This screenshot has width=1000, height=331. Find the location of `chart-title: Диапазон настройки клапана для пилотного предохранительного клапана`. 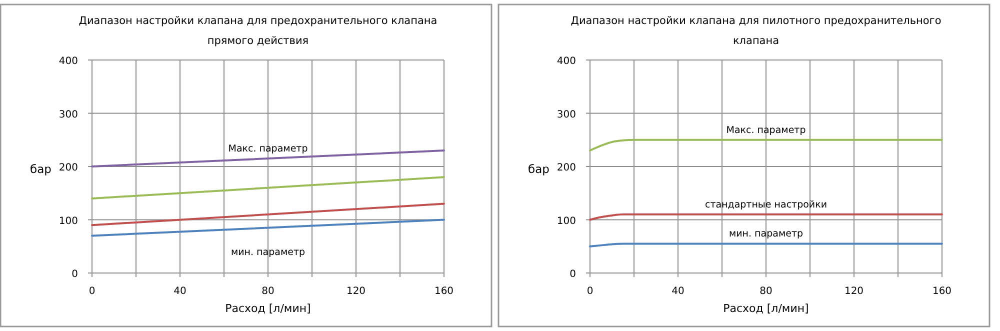

chart-title: Диапазон настройки клапана для пилотного предохранительного клапана is located at coordinates (756, 31).